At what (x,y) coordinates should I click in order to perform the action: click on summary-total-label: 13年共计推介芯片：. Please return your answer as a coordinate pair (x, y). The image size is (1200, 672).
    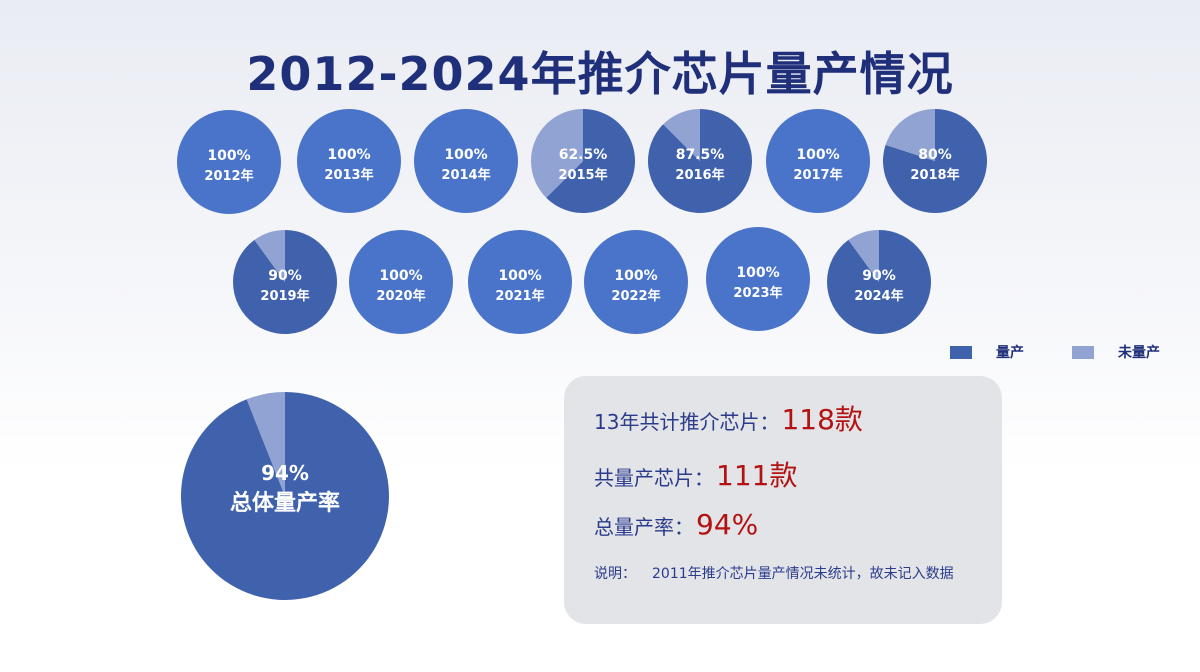
    Looking at the image, I should click on (687, 422).